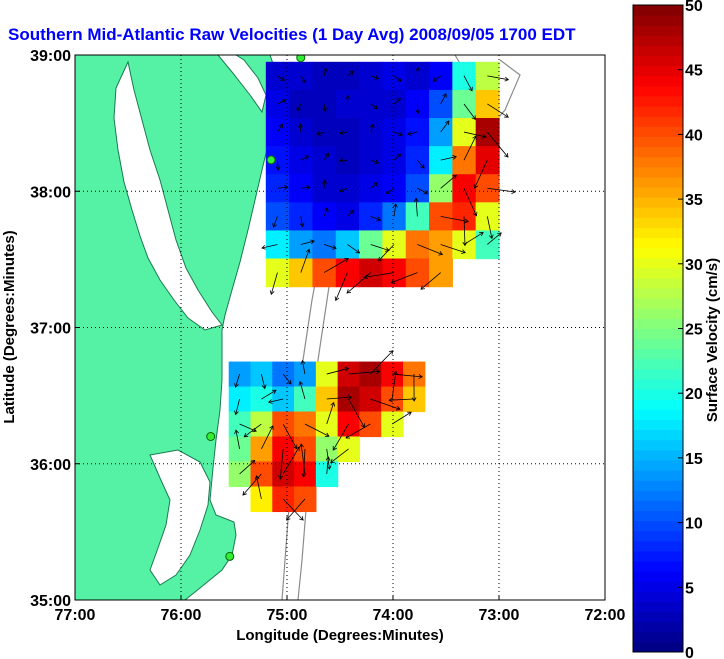 This screenshot has width=724, height=659. Describe the element at coordinates (50, 465) in the screenshot. I see `y-tick-label: 36:00` at that location.